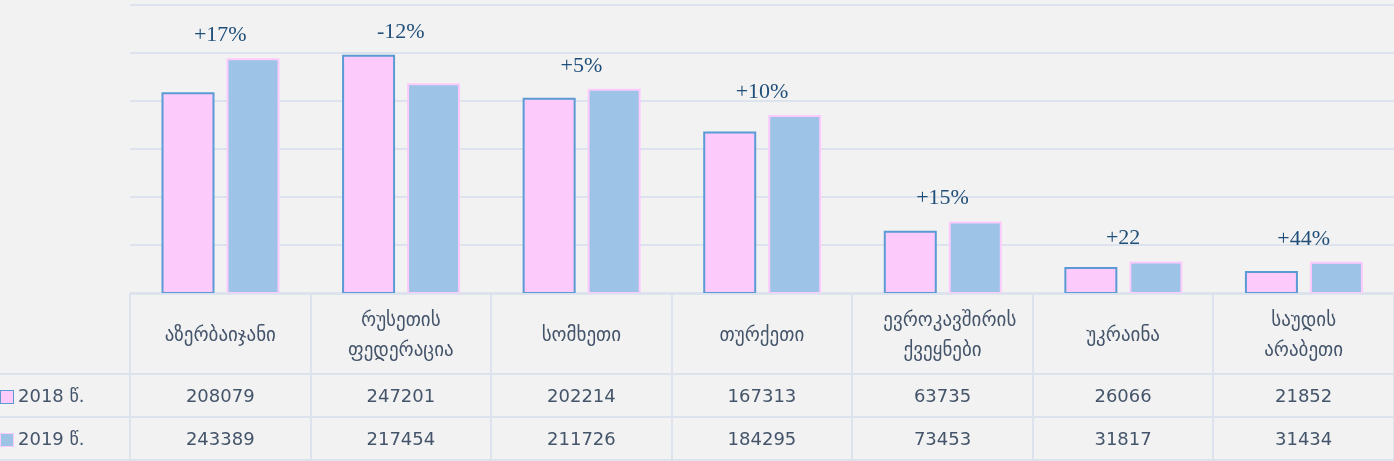 Image resolution: width=1394 pixels, height=461 pixels. What do you see at coordinates (220, 334) in the screenshot?
I see `x-tick-label: აზერბაიჯანი` at bounding box center [220, 334].